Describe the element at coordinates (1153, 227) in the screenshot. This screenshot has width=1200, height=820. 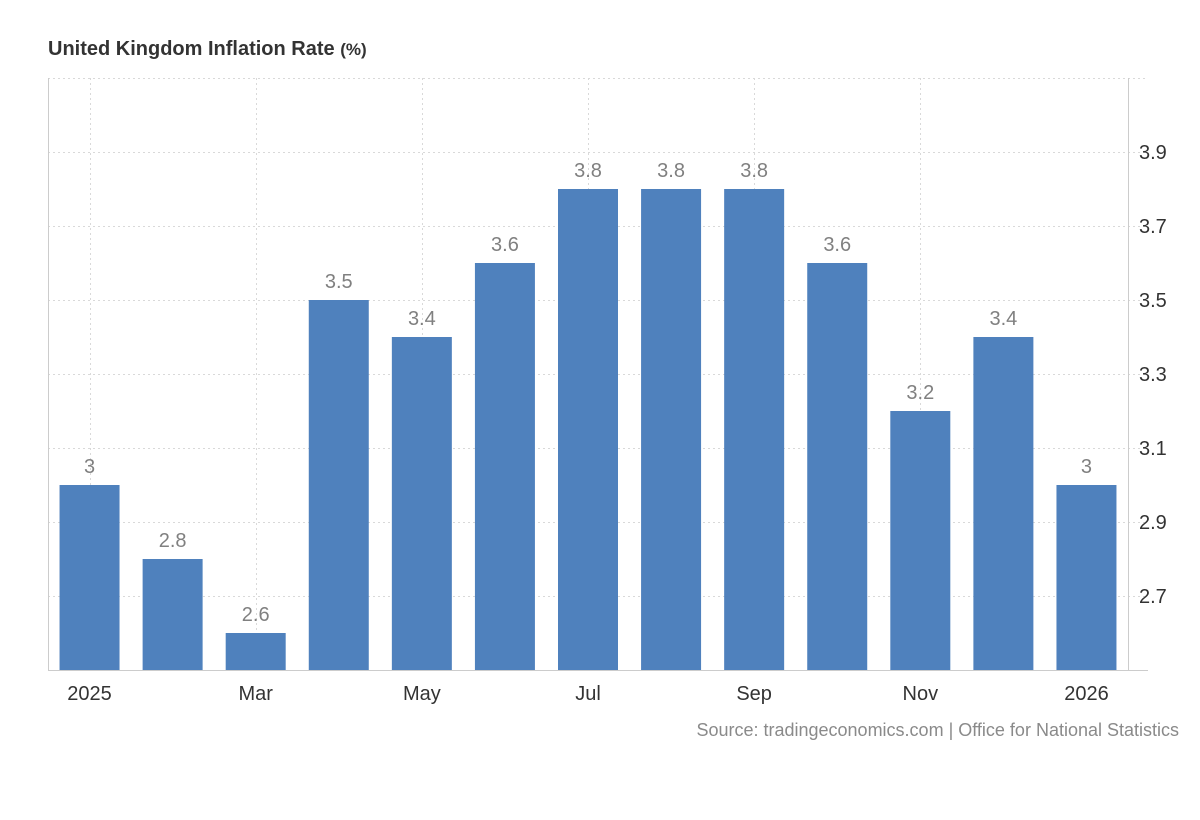
I see `y-tick-label: 3.7` at that location.